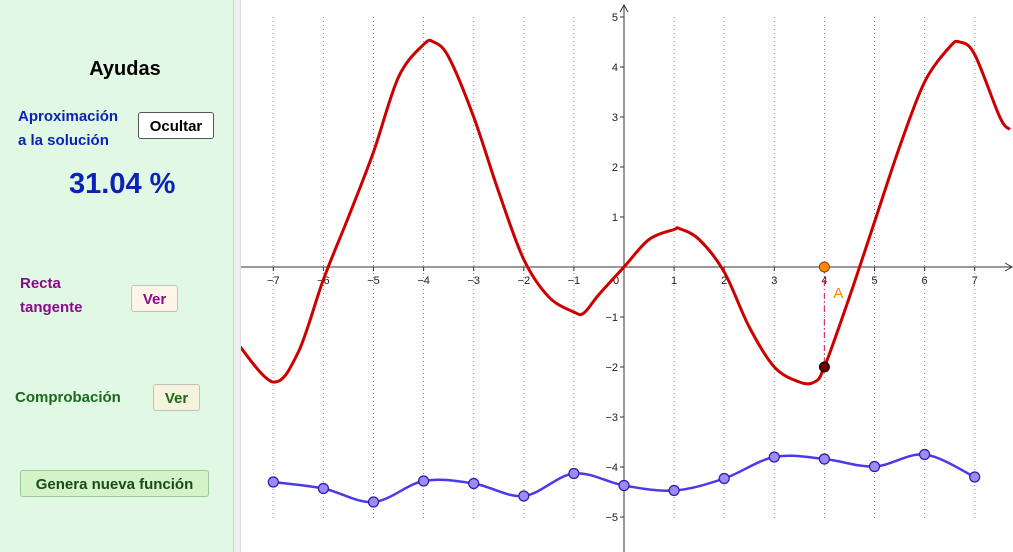  Describe the element at coordinates (68, 129) in the screenshot. I see `approximation-label: Aproximación a la solución` at that location.